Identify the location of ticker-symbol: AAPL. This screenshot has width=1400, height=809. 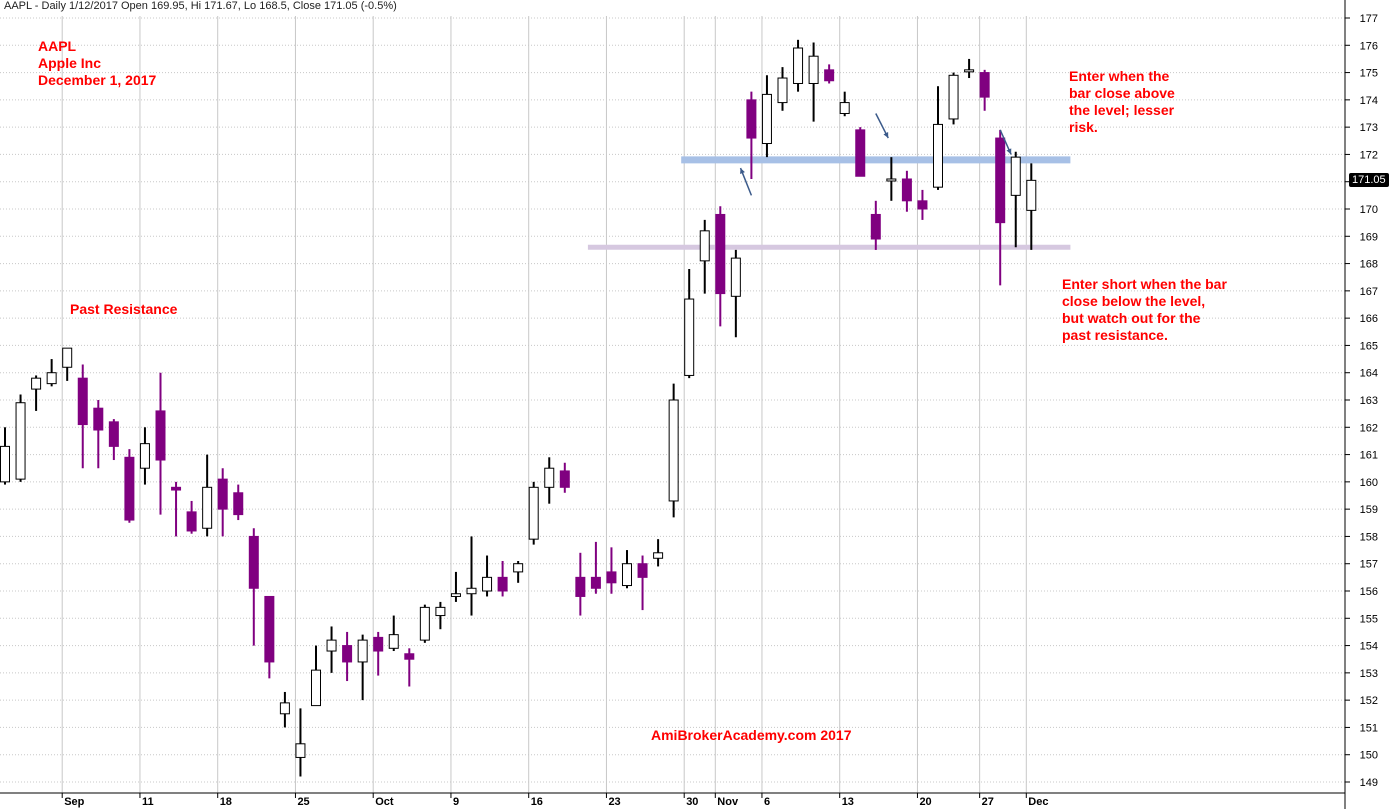
(57, 46).